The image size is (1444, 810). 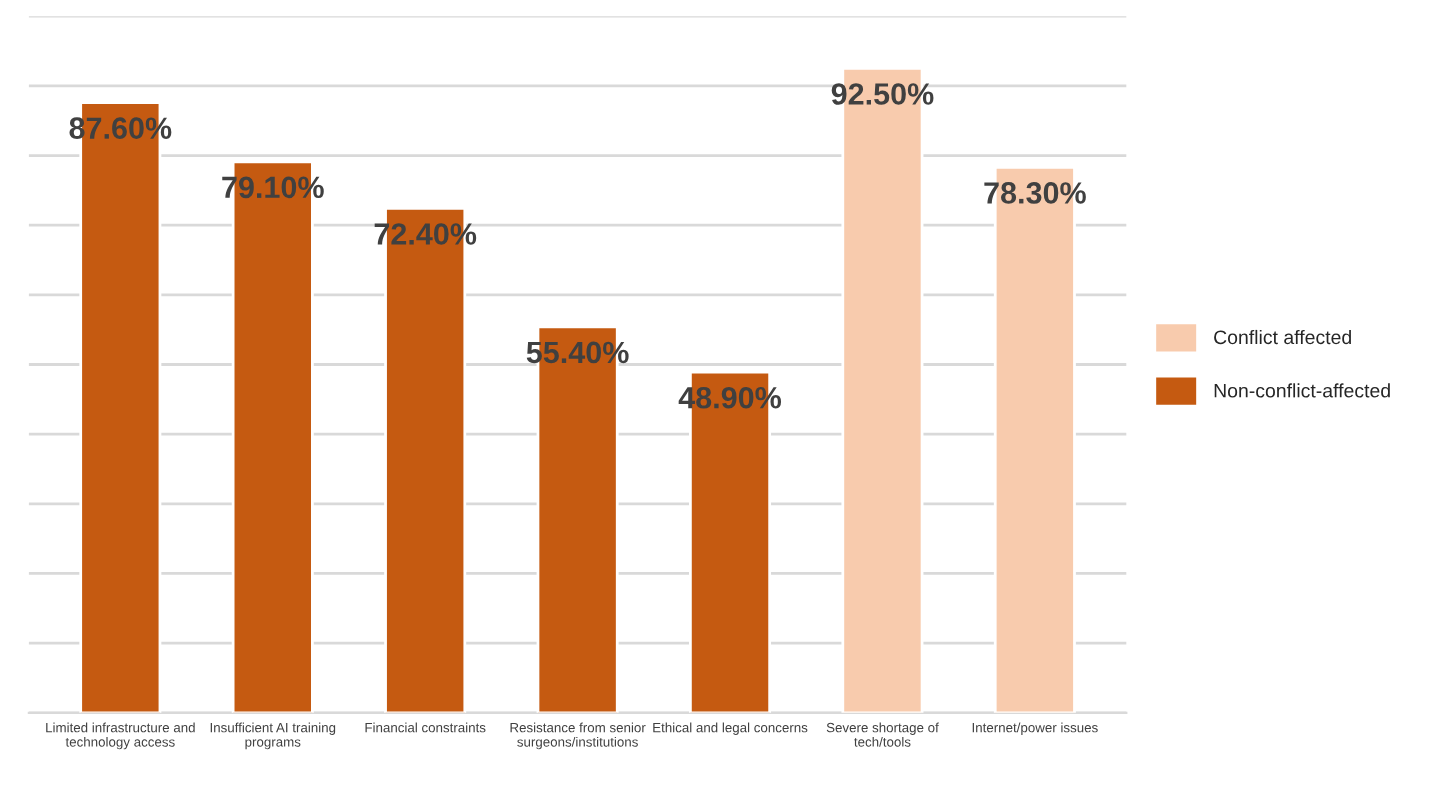 I want to click on legend-label: Conflict affected, so click(x=1282, y=337).